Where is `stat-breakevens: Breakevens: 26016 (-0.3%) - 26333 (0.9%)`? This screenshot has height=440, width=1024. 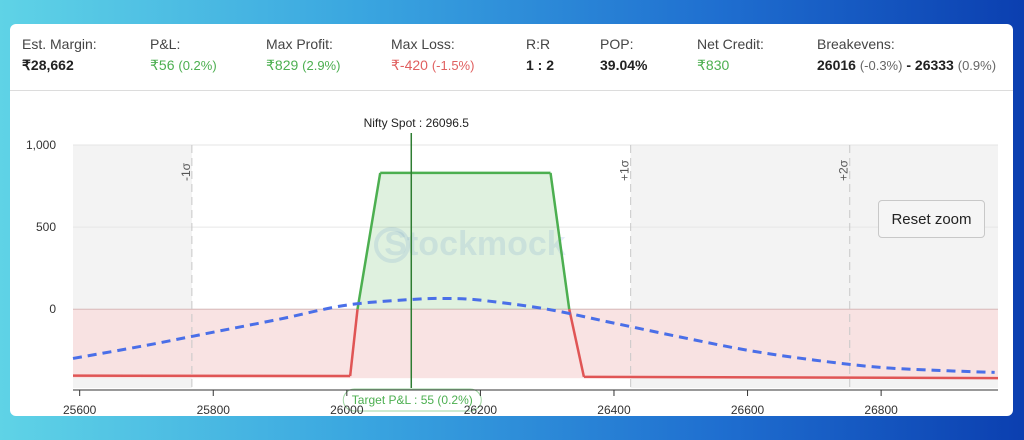 stat-breakevens: Breakevens: 26016 (-0.3%) - 26333 (0.9%) is located at coordinates (906, 54).